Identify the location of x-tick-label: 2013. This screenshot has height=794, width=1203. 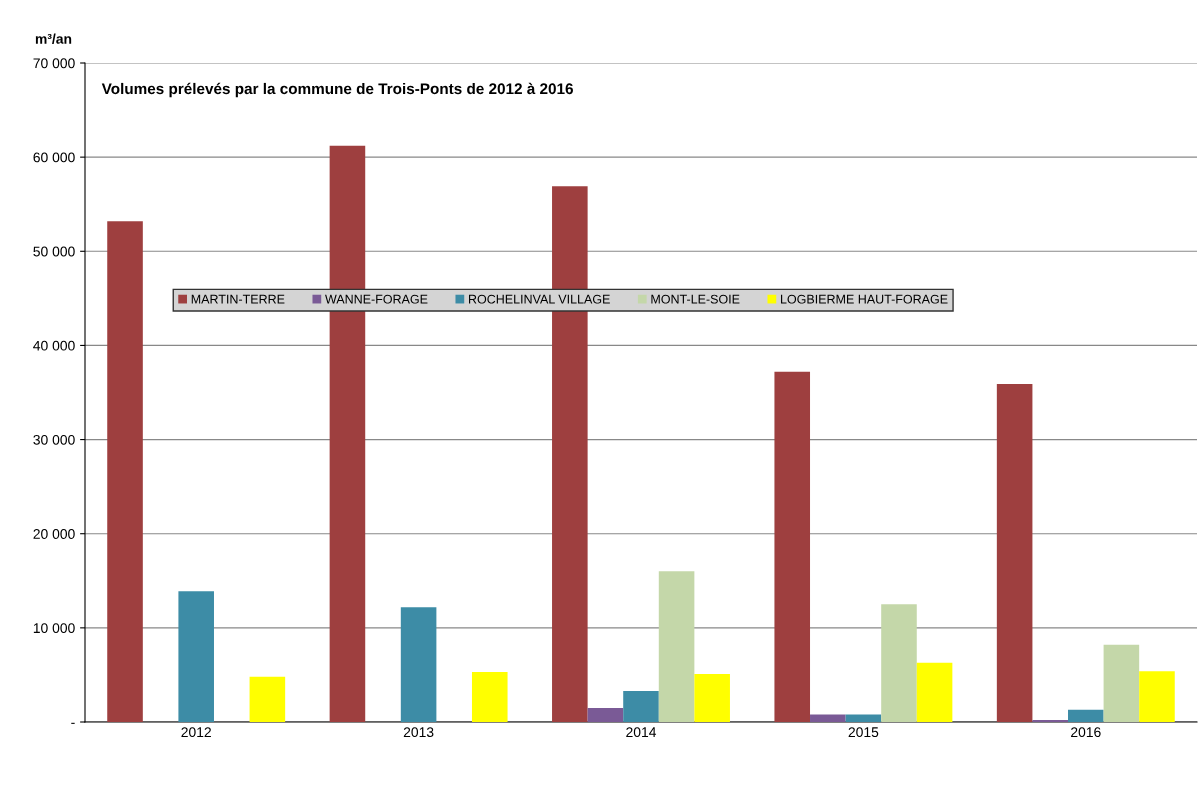
(418, 732).